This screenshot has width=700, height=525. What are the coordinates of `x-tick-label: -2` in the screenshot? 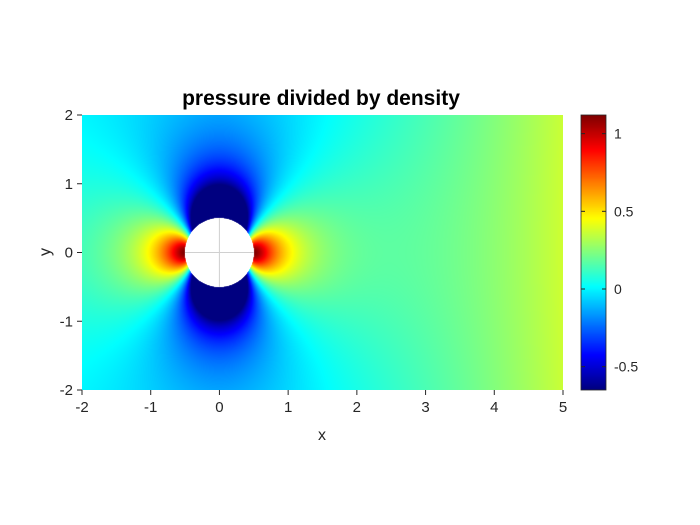 It's located at (81, 407).